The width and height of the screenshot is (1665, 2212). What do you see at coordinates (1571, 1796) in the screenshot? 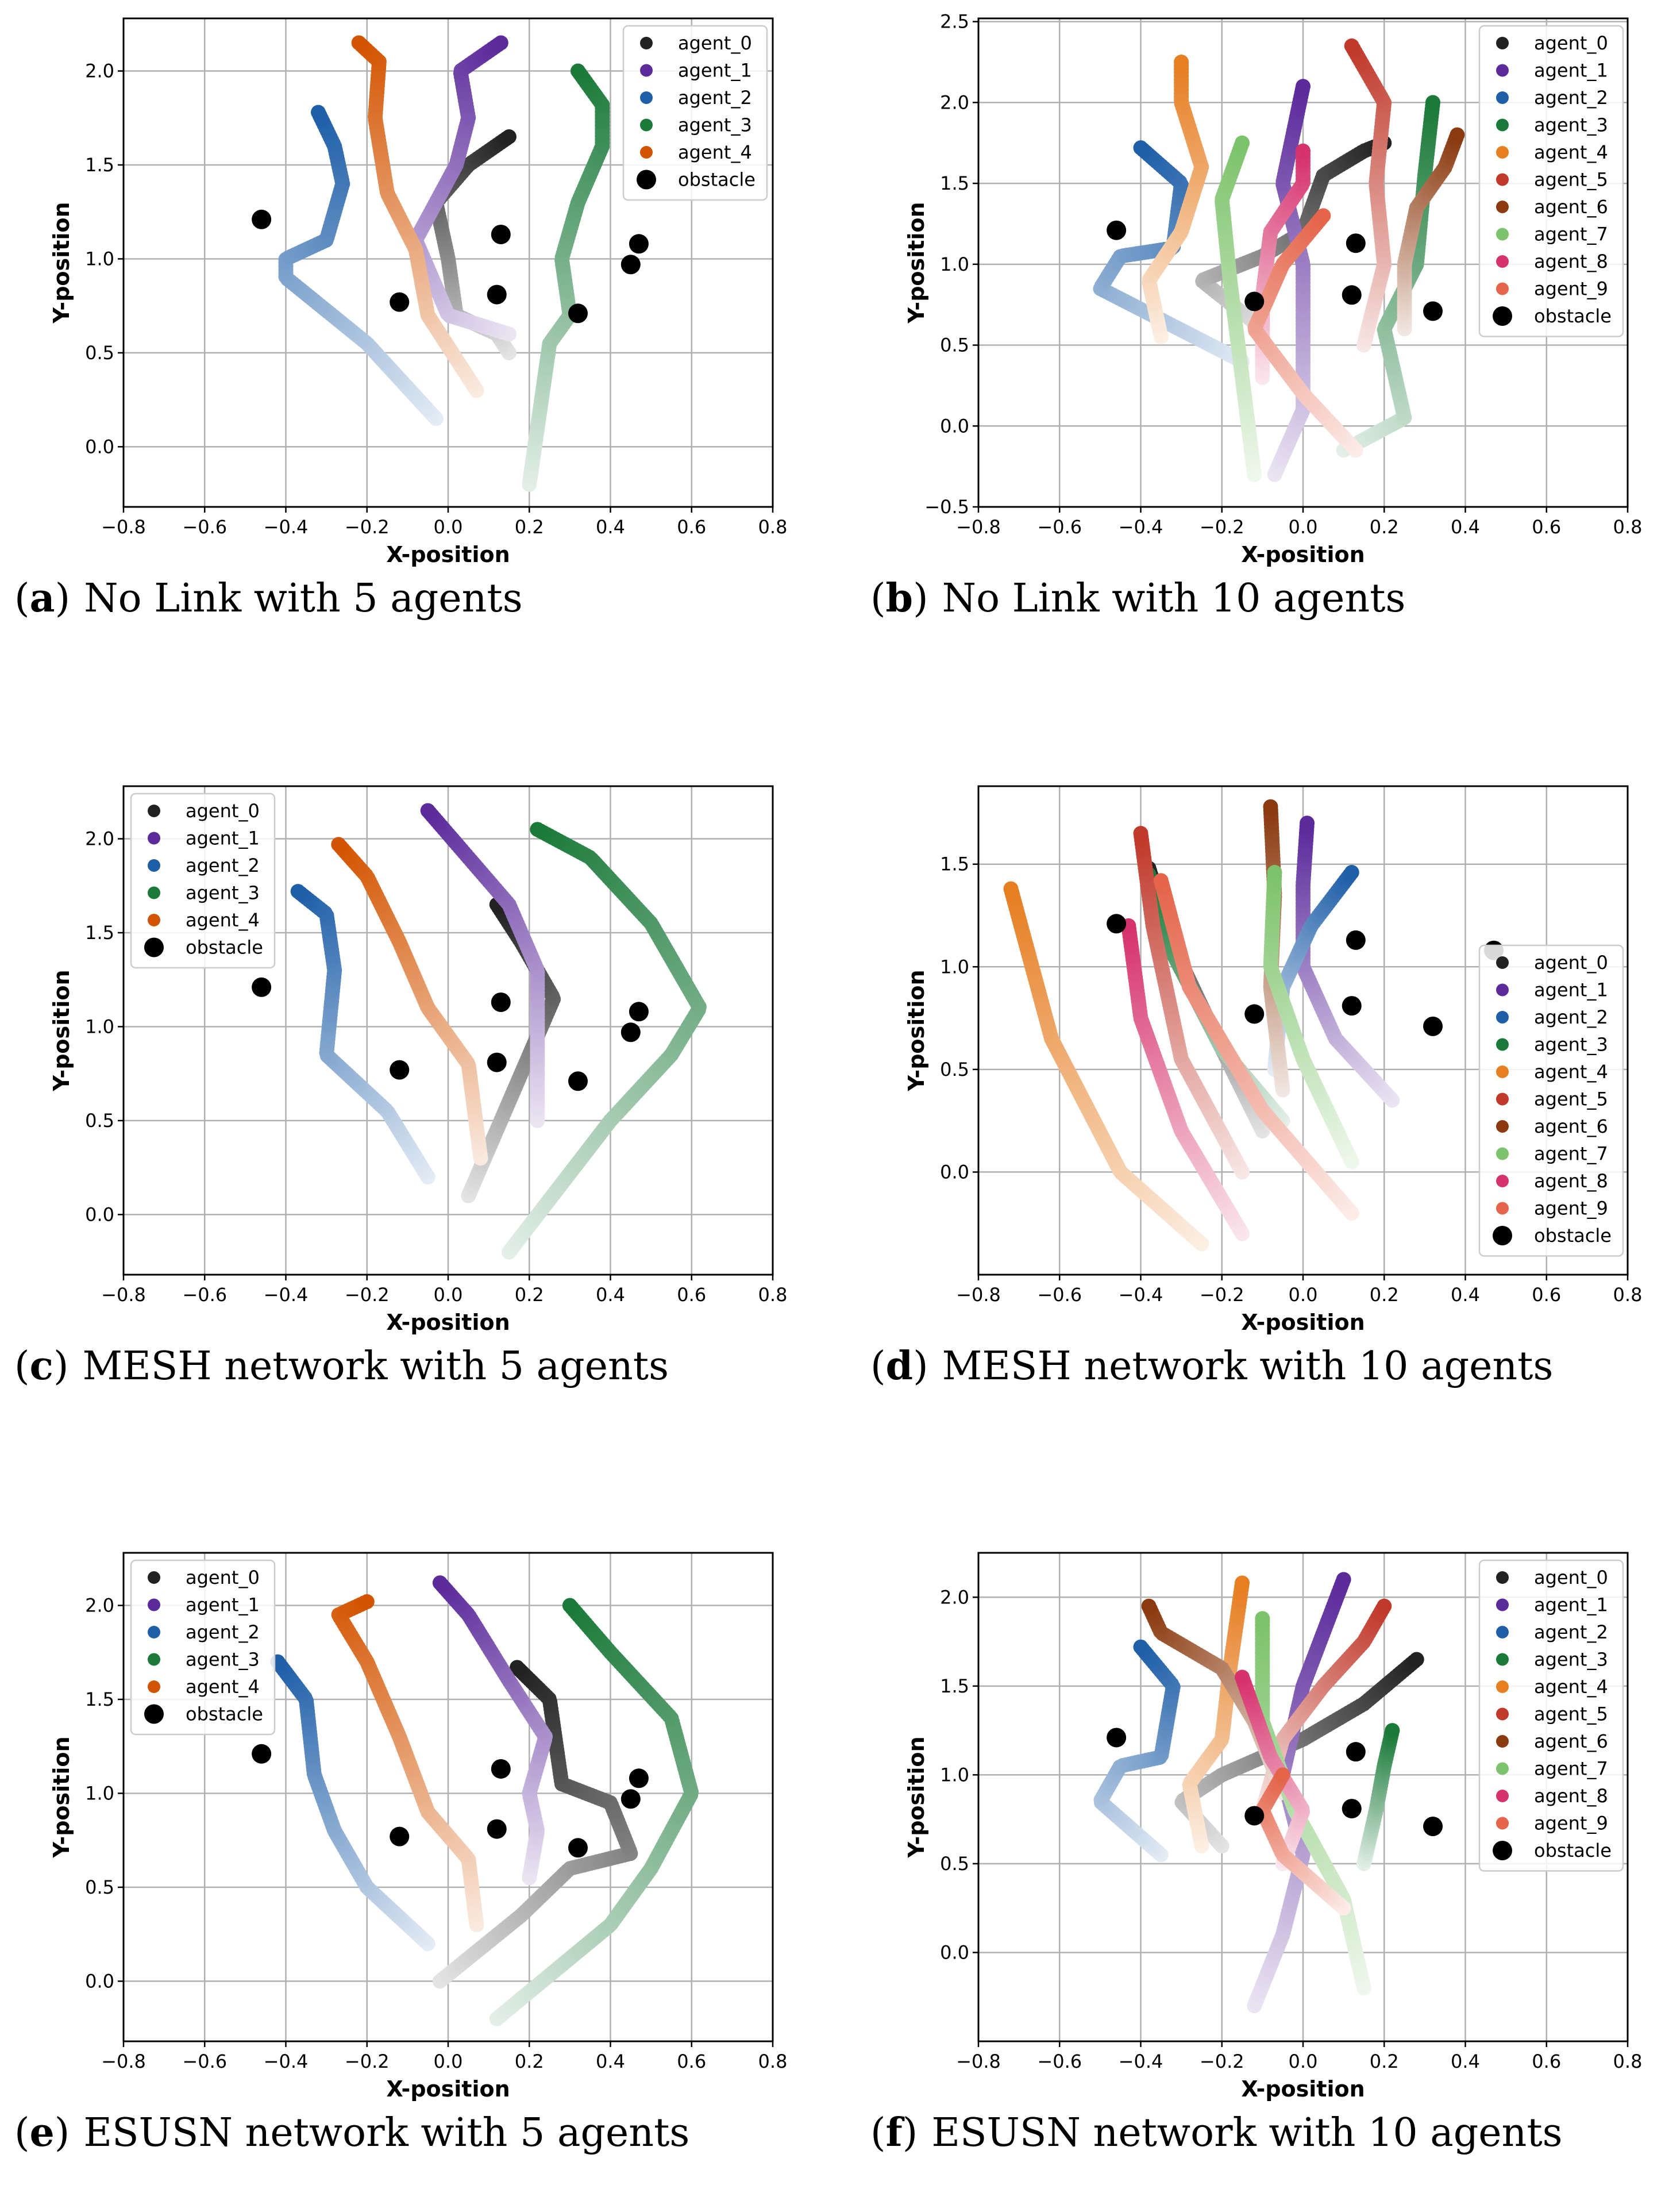
I see `legend-label: agent_8` at bounding box center [1571, 1796].